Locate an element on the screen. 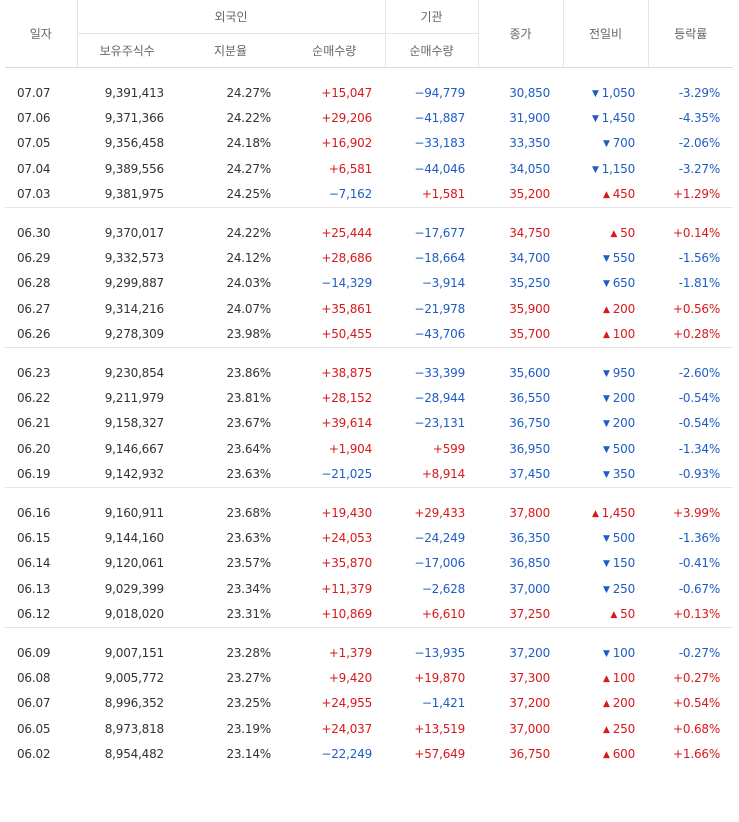 Image resolution: width=739 pixels, height=822 pixels. foreign-net-cell: −21,025 is located at coordinates (347, 474).